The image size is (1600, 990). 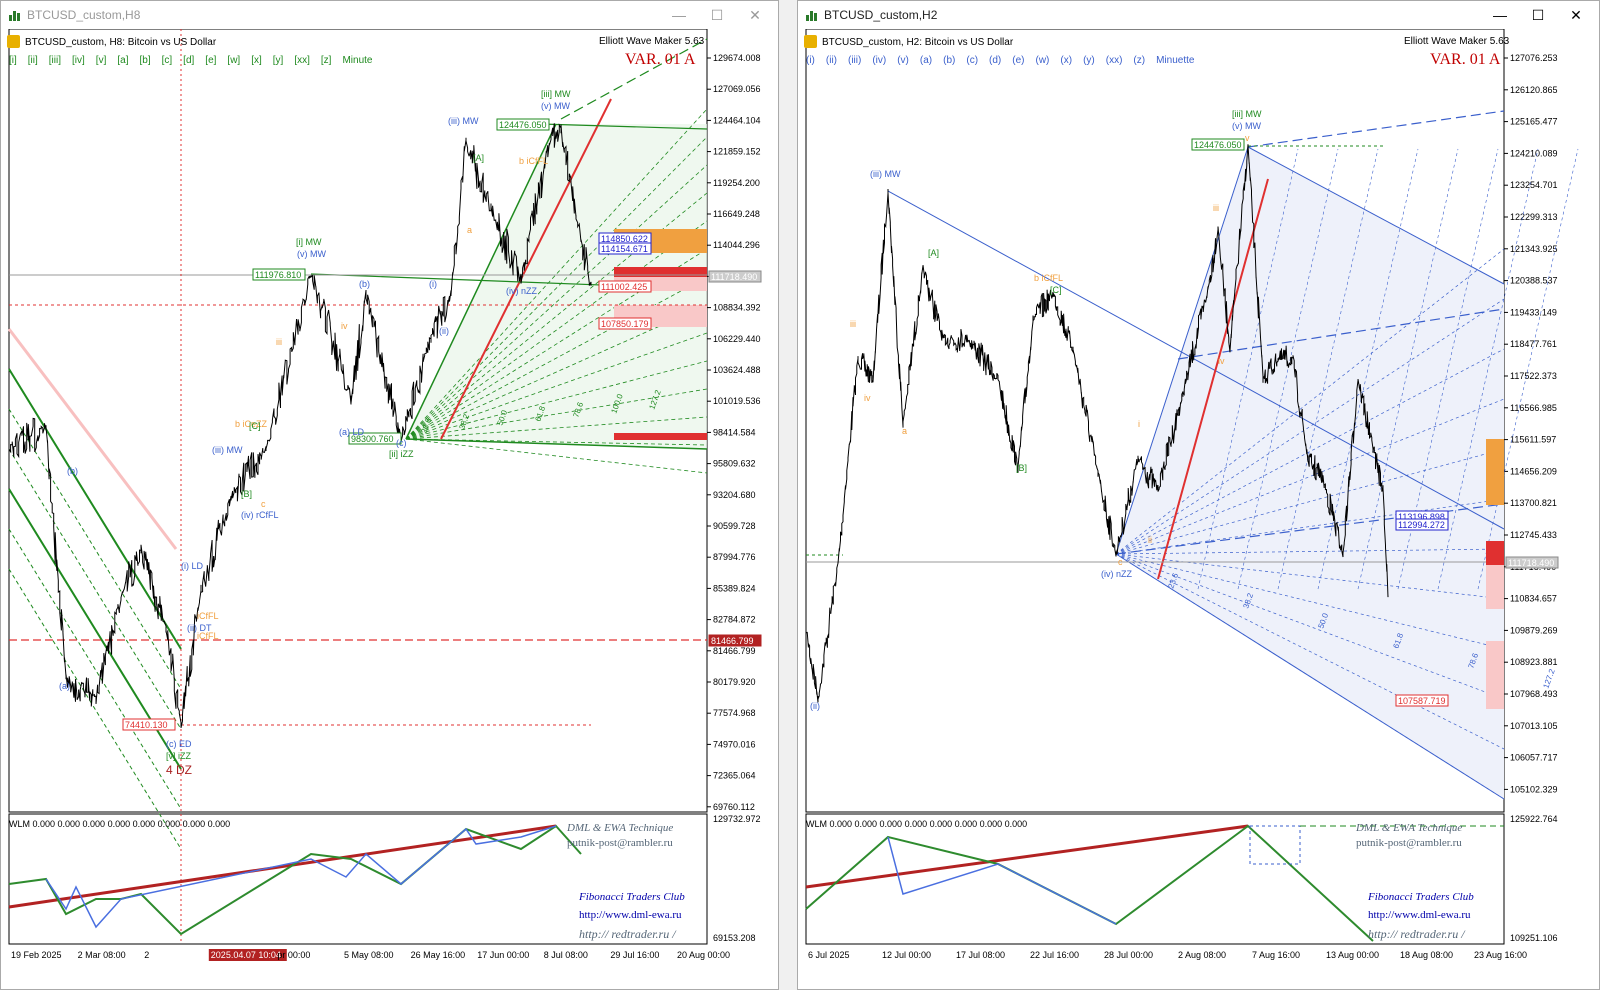 What do you see at coordinates (278, 60) in the screenshot?
I see `wave-degree-button: [y]` at bounding box center [278, 60].